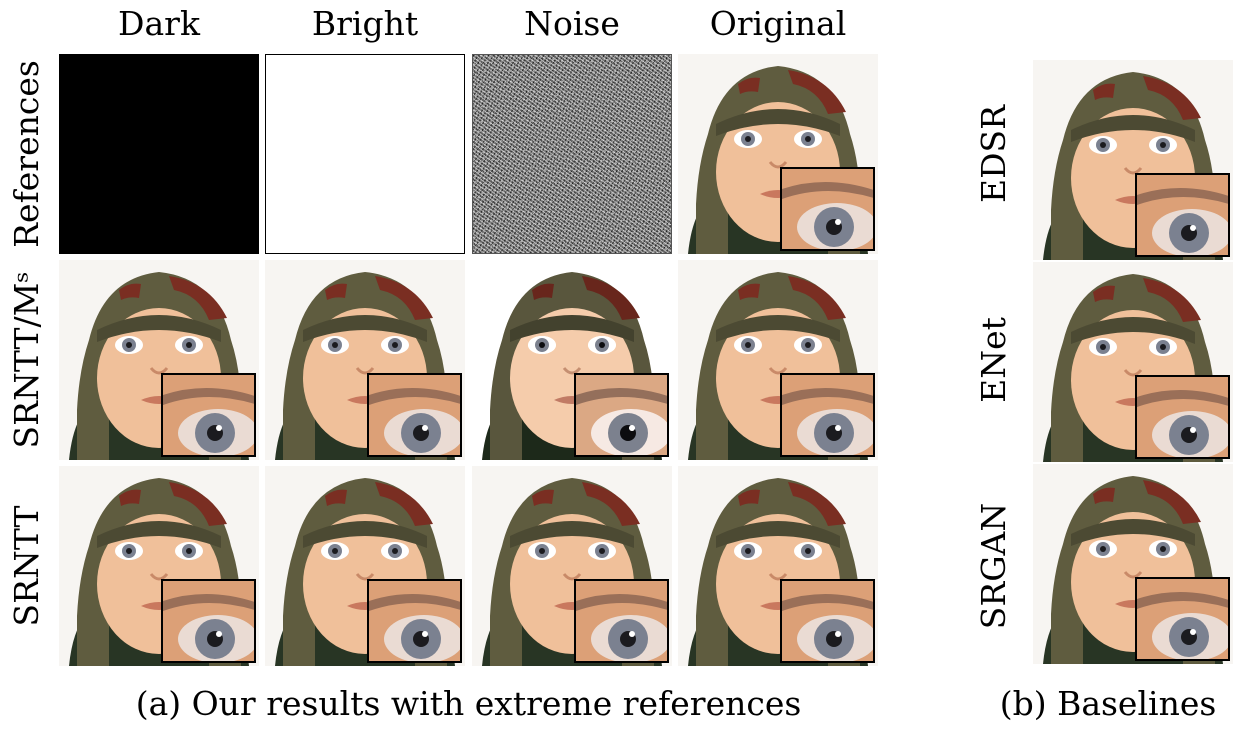  What do you see at coordinates (778, 24) in the screenshot?
I see `column-header-original: Original` at bounding box center [778, 24].